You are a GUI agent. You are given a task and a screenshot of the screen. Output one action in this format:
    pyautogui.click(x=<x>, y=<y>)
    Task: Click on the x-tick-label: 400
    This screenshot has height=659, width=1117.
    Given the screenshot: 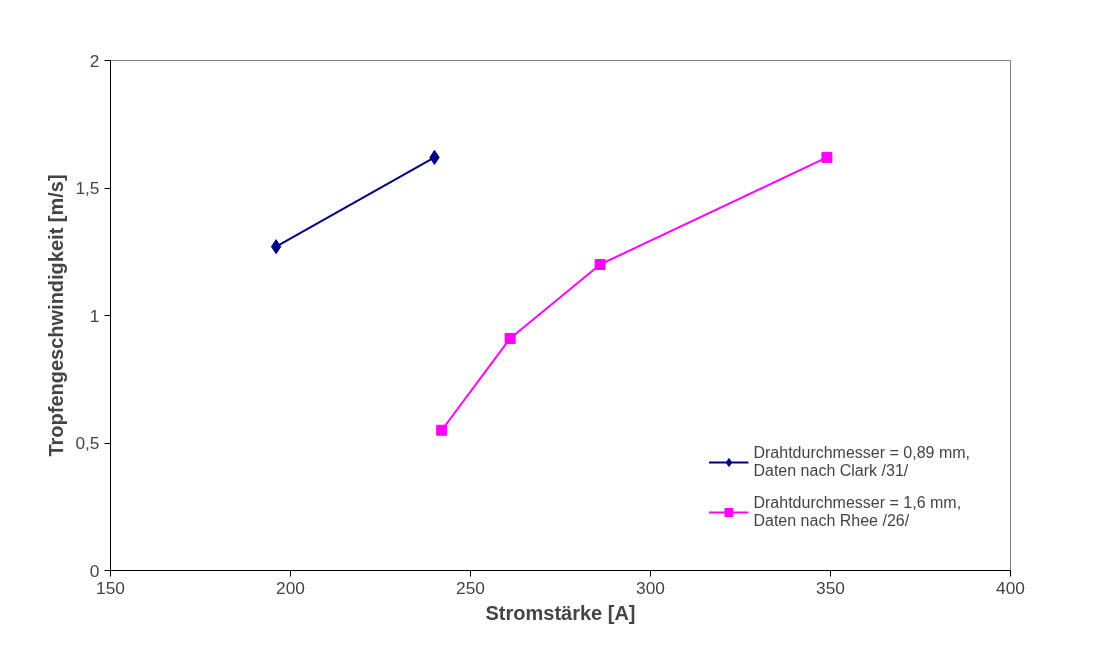 What is the action you would take?
    pyautogui.click(x=1010, y=587)
    